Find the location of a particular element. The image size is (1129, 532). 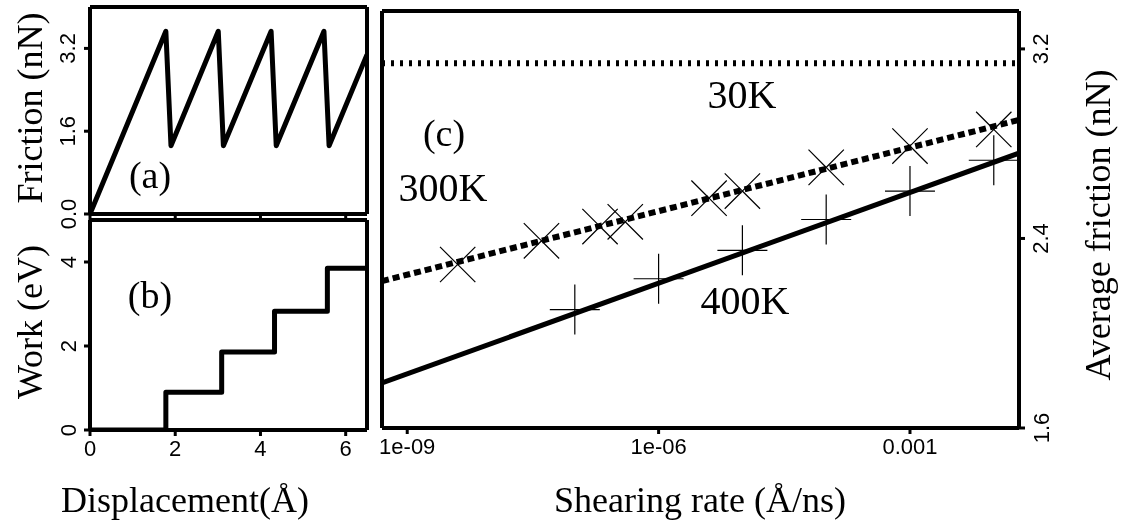

y-tick-label: 0.0 is located at coordinates (68, 214).